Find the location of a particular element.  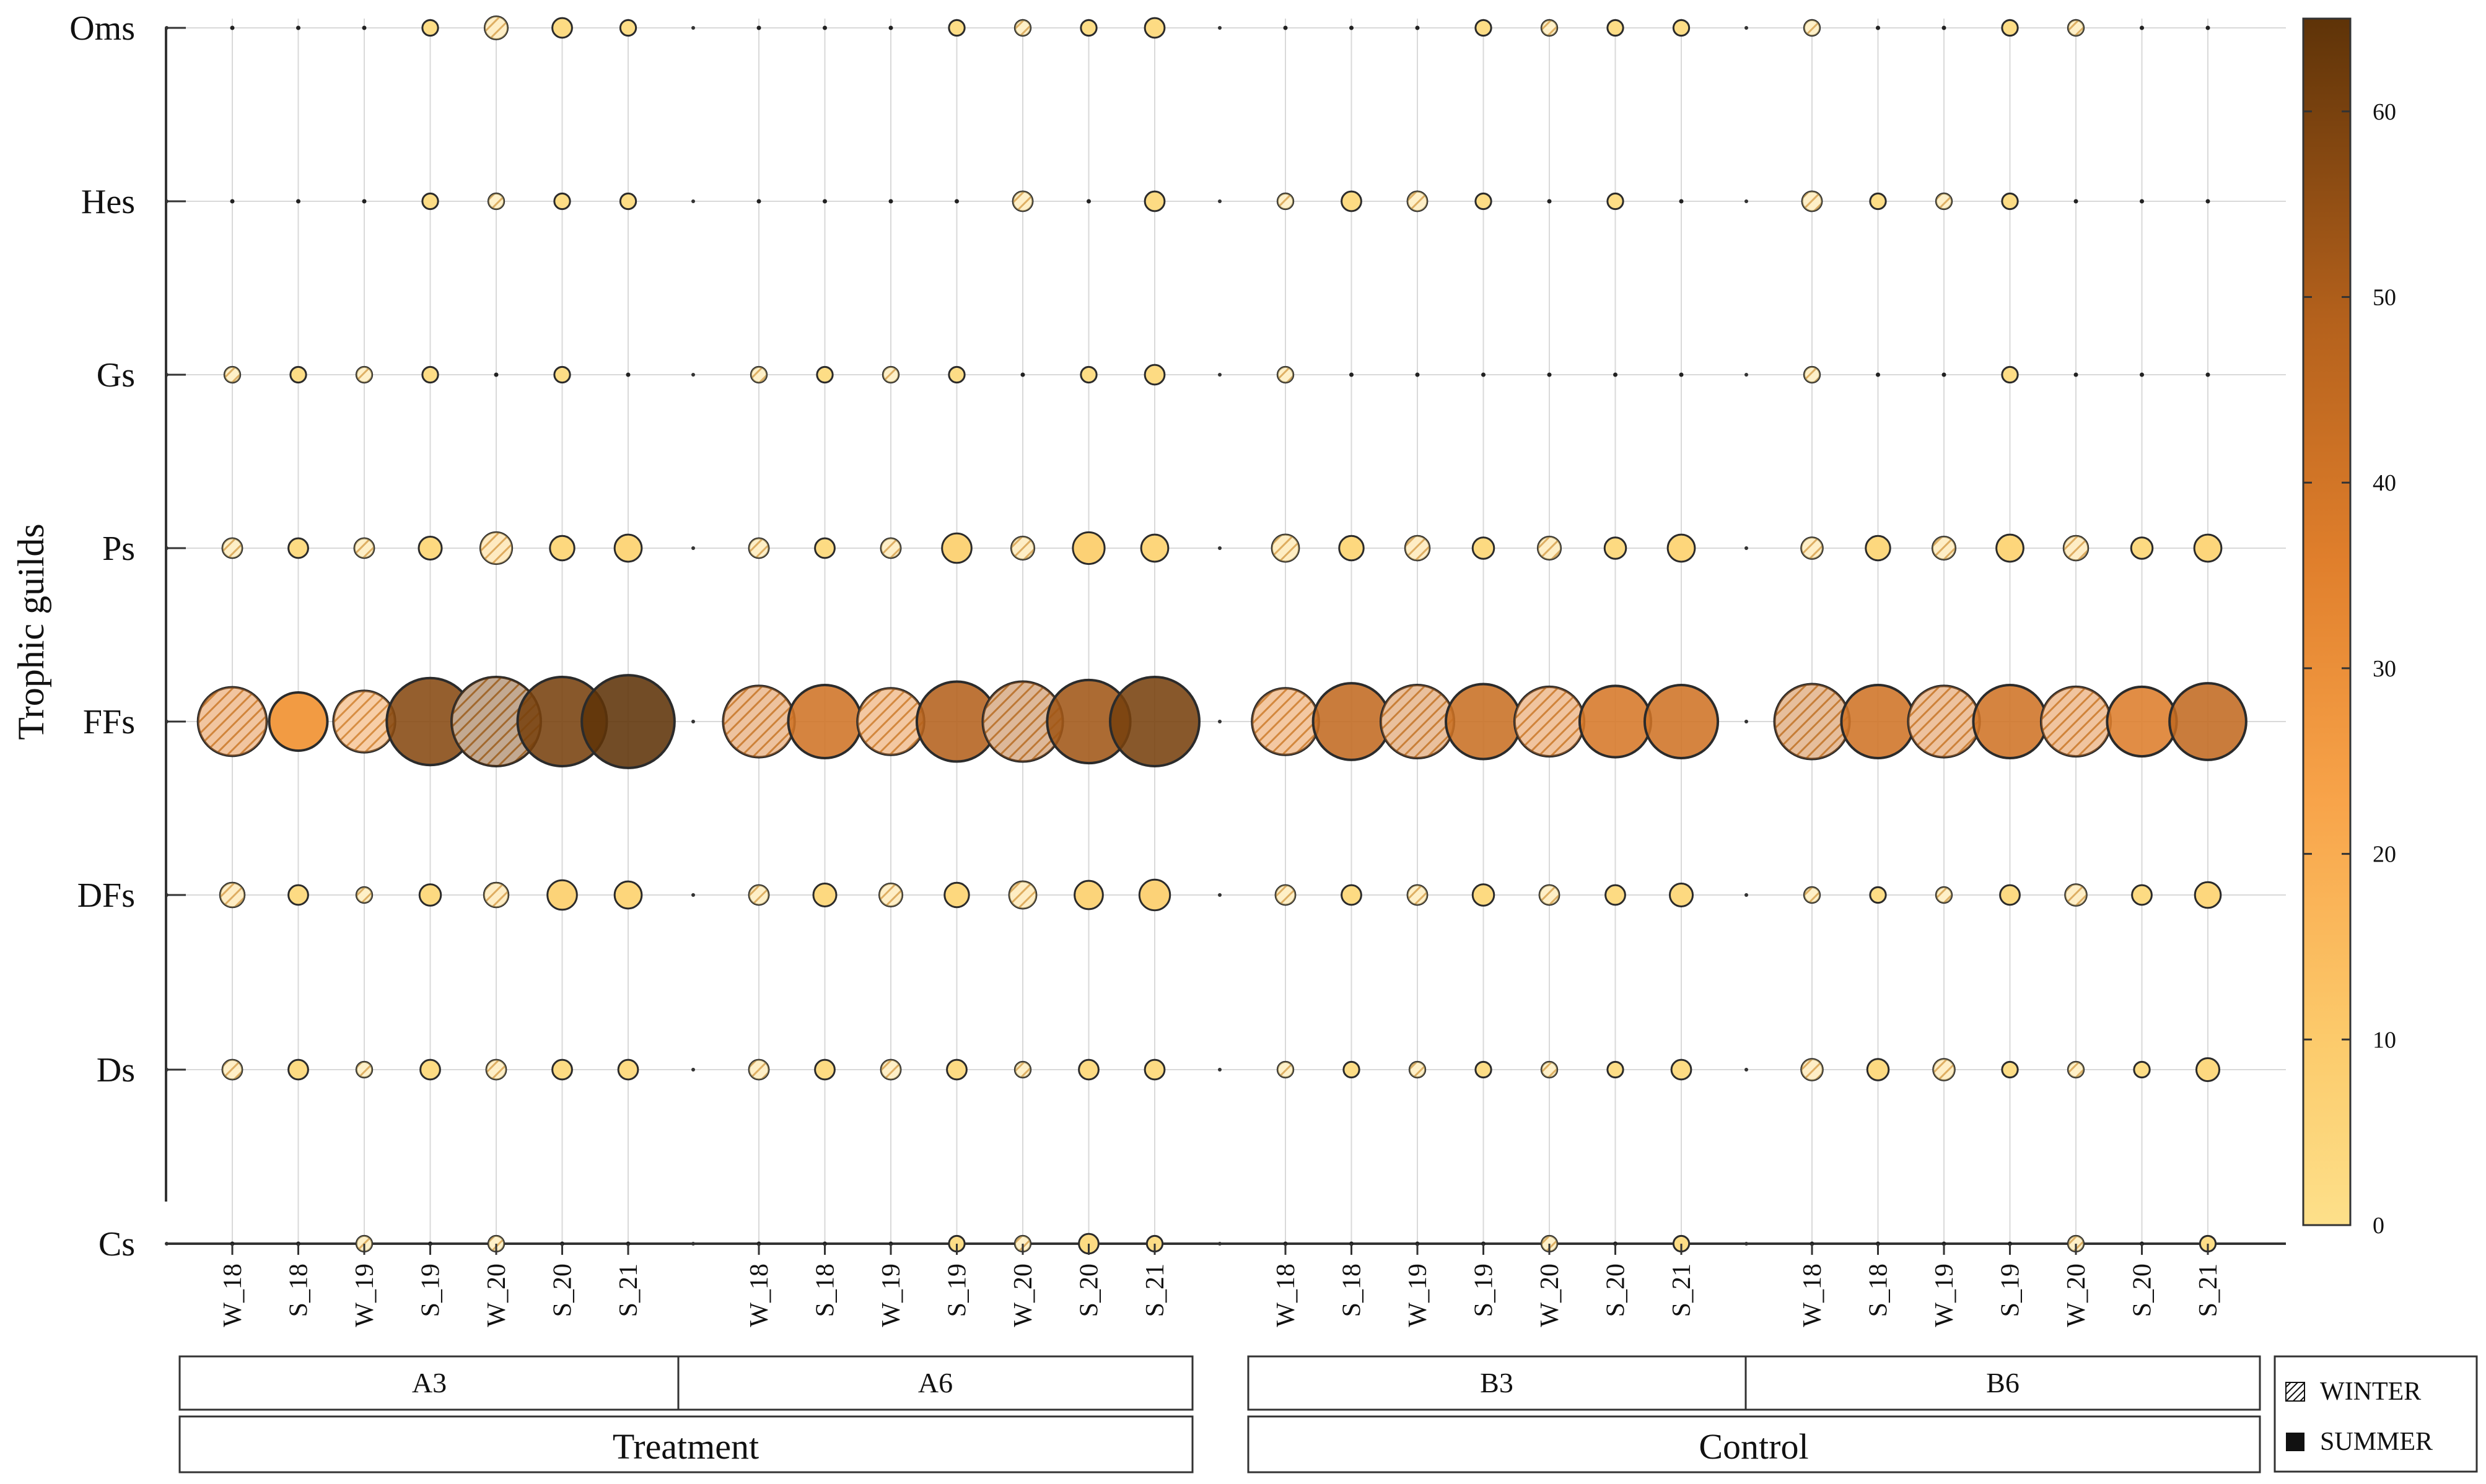

colorbar-tick-label: 20 is located at coordinates (2384, 855).